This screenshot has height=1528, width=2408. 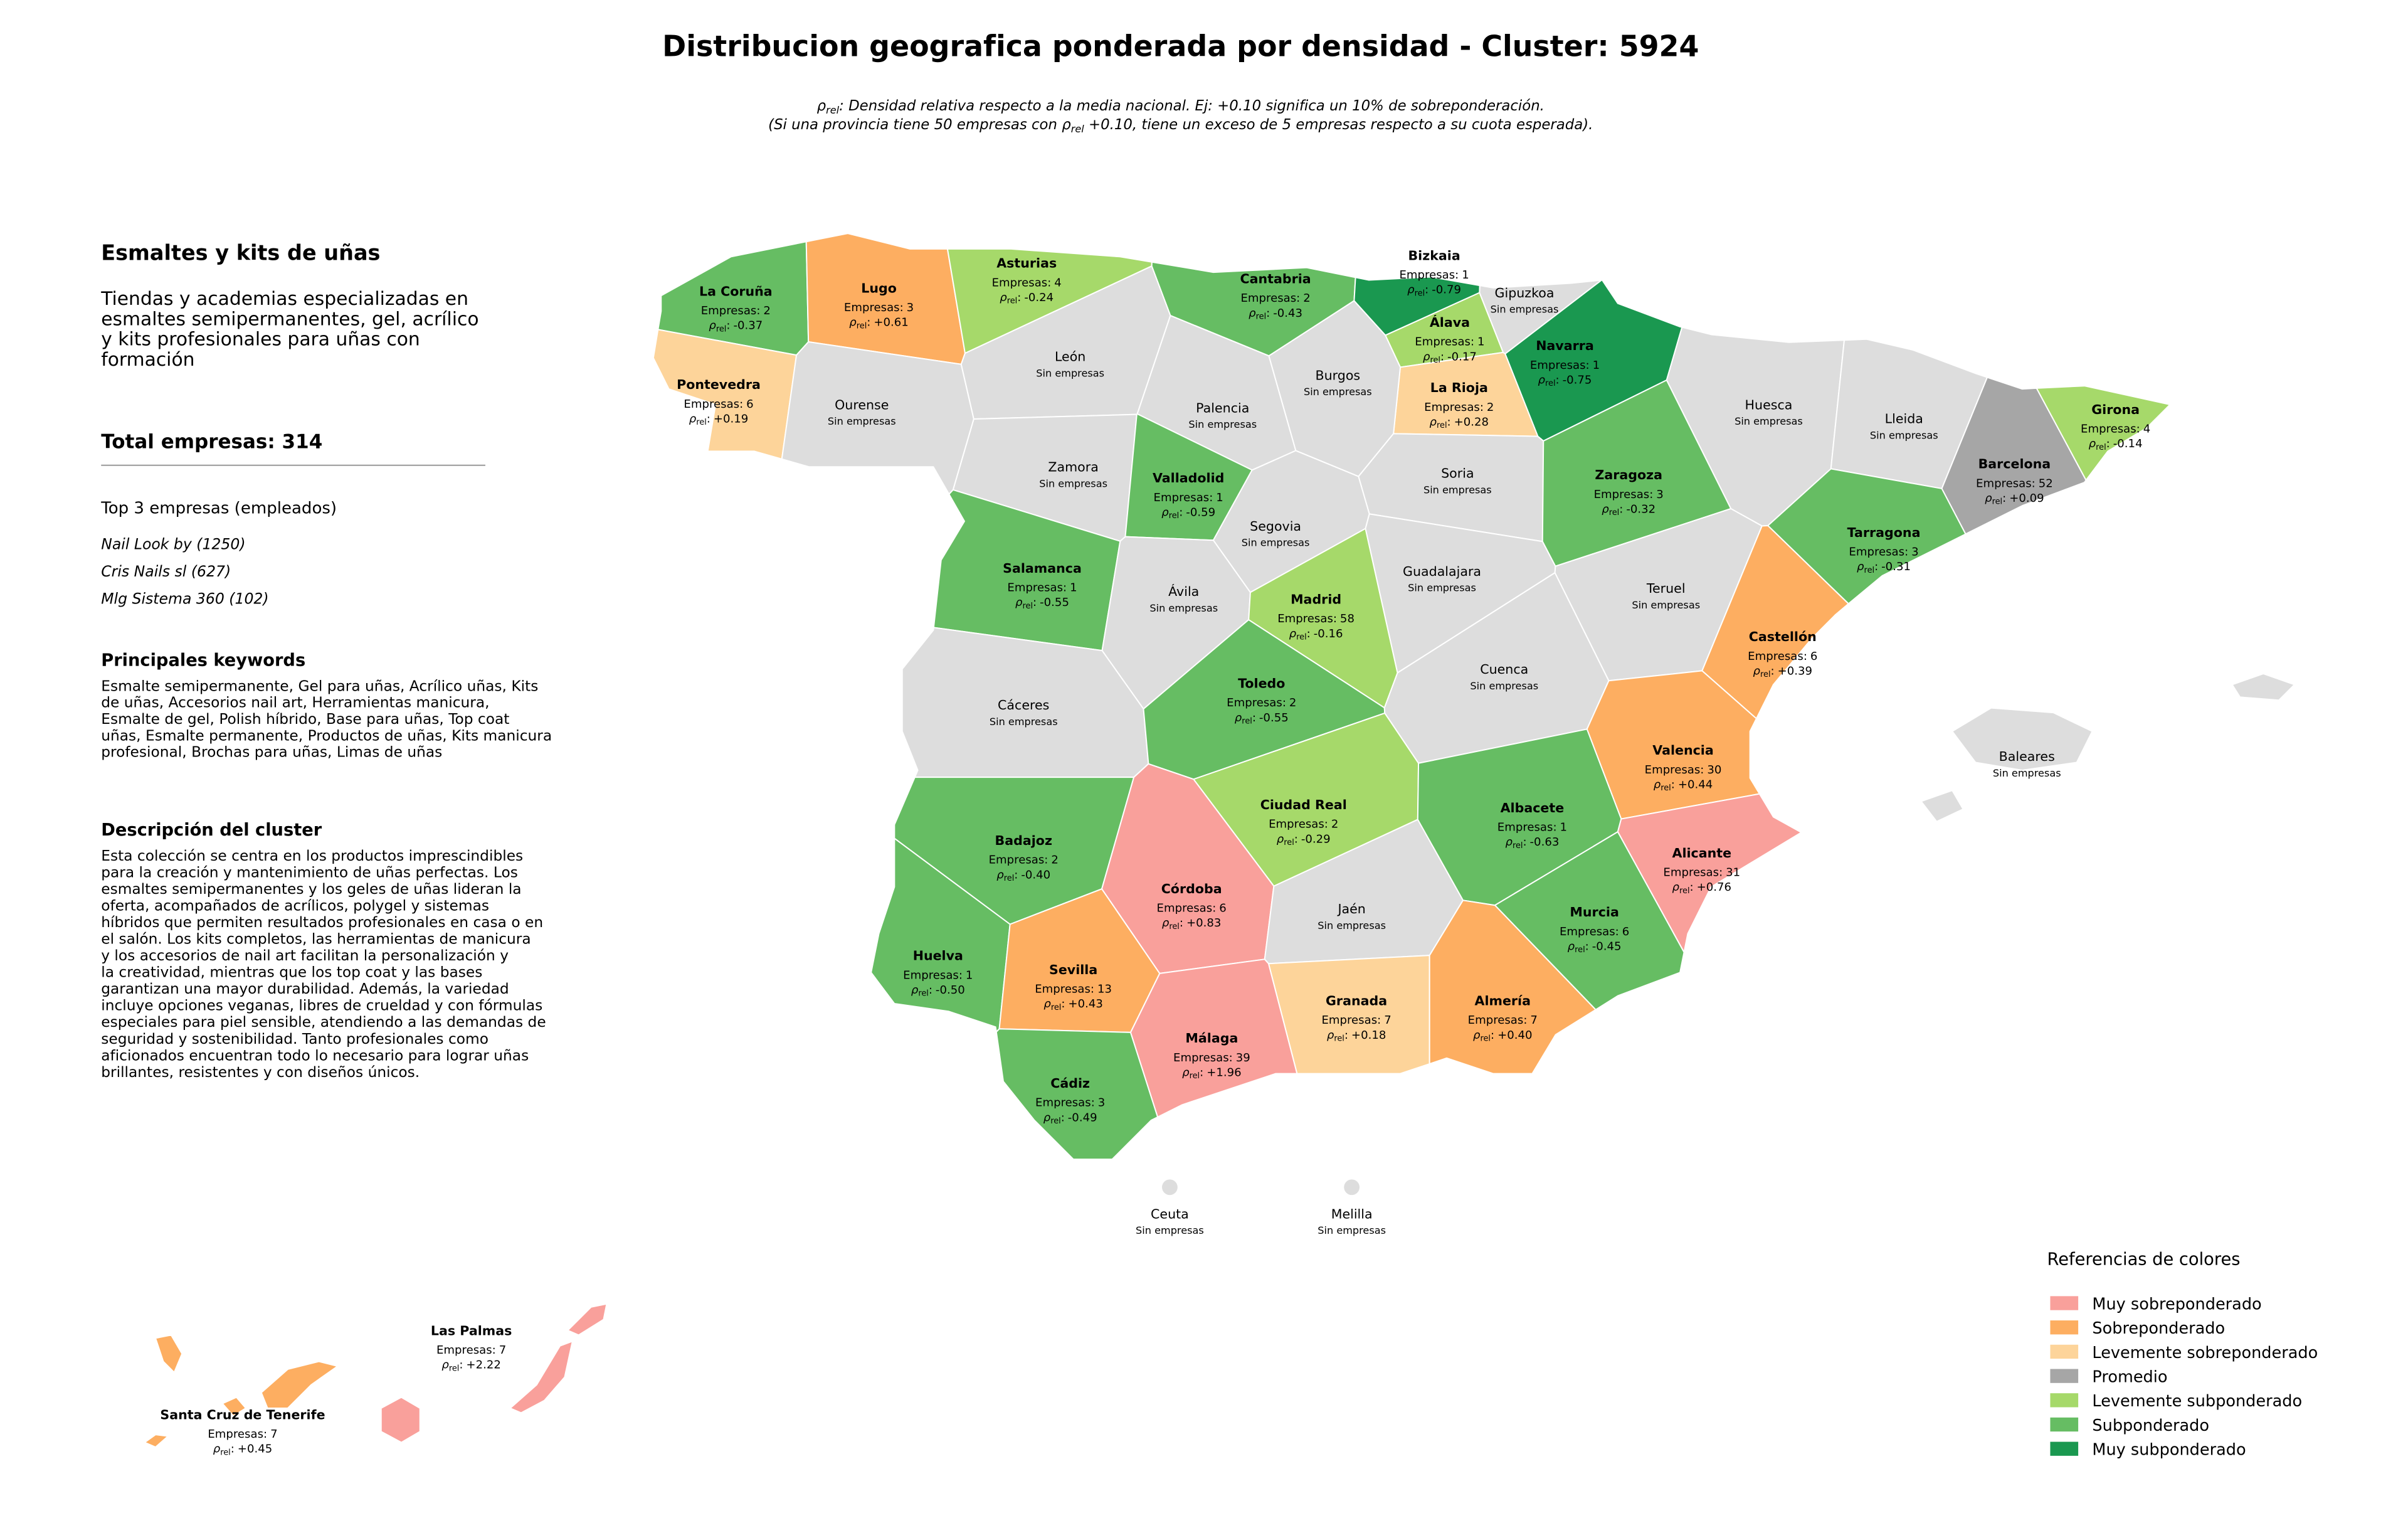 I want to click on province-name: Zamora, so click(x=1073, y=467).